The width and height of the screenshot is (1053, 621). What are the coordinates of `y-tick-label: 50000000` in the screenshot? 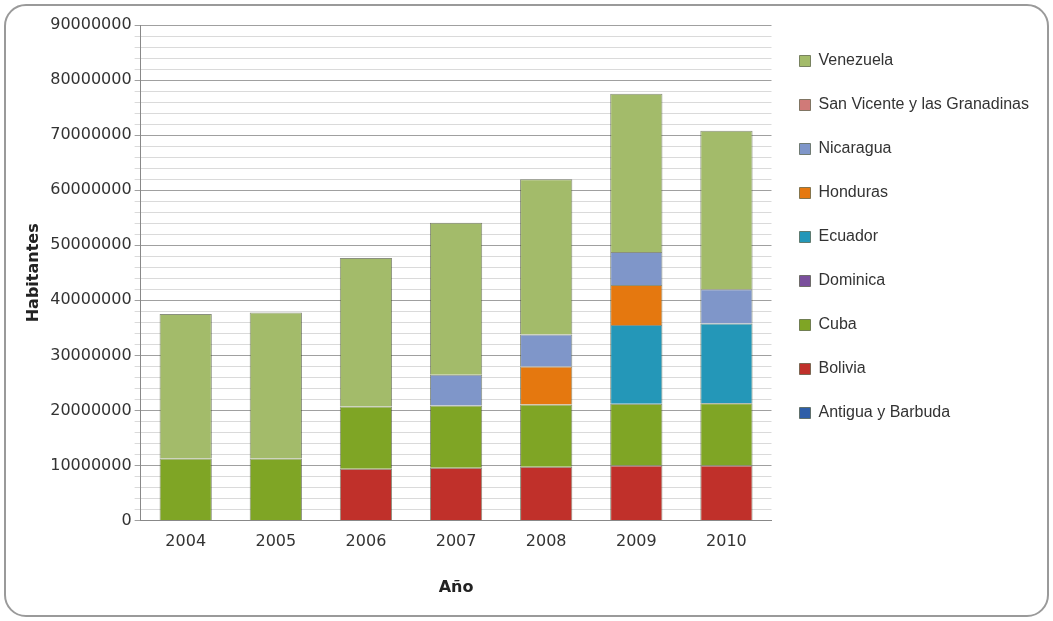 It's located at (91, 244).